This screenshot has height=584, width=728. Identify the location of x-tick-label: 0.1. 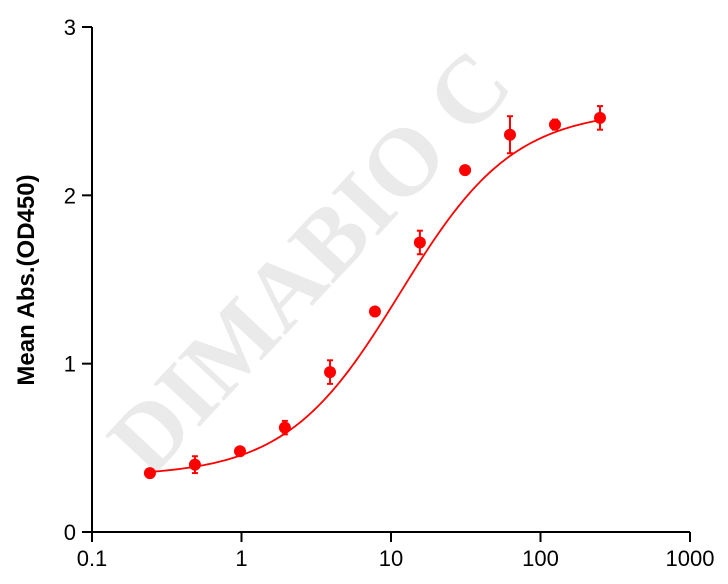
(92, 558).